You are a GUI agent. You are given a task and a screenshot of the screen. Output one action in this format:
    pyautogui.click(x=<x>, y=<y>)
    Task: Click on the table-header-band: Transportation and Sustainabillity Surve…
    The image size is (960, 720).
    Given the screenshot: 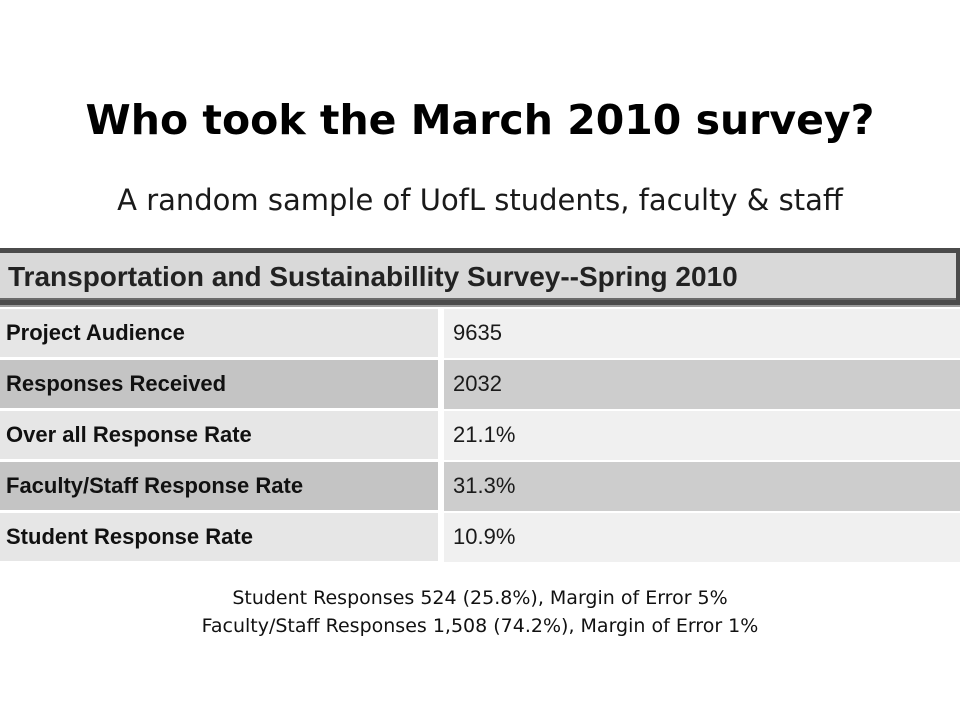 What is the action you would take?
    pyautogui.click(x=478, y=276)
    